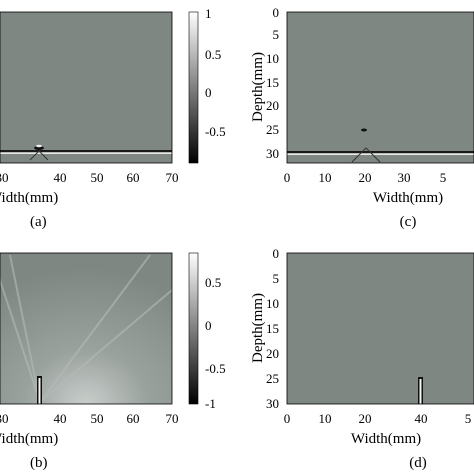  I want to click on panel-c-image, so click(380, 87).